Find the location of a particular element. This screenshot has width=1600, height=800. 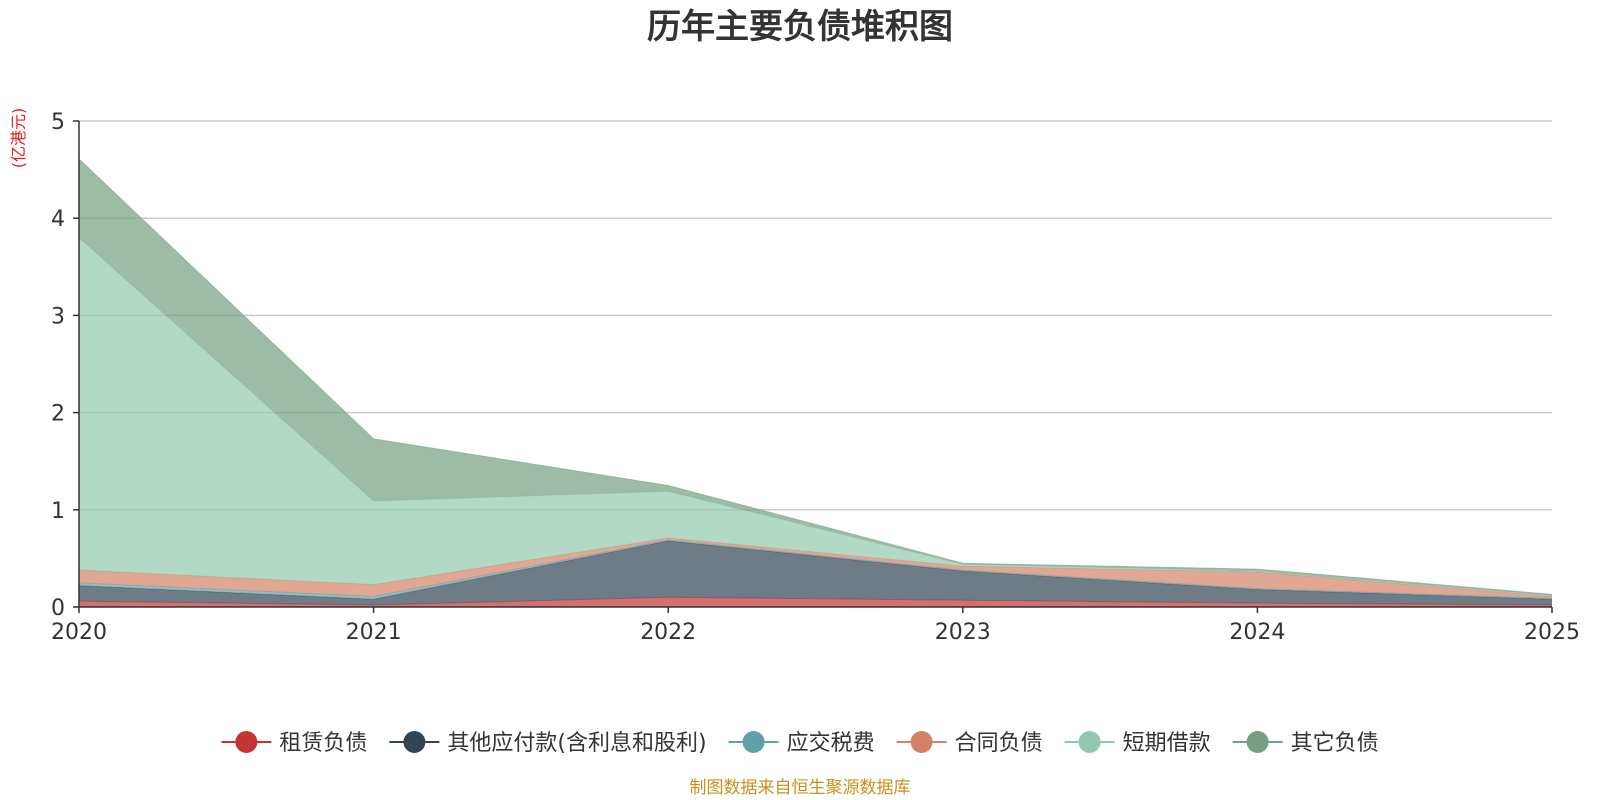

legend-item-2: 应交税费 is located at coordinates (801, 743).